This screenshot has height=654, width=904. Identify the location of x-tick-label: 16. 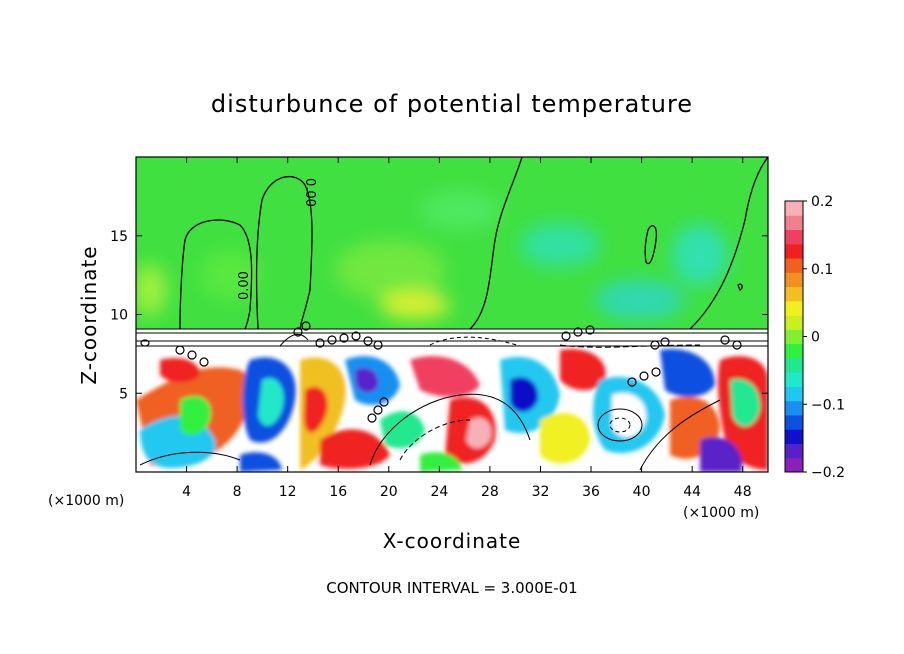
(338, 492).